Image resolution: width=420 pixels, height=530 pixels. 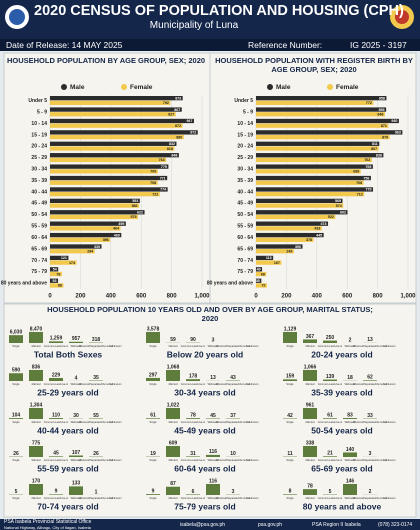 What do you see at coordinates (39, 124) in the screenshot?
I see `y-tick-label: 10 - 14` at bounding box center [39, 124].